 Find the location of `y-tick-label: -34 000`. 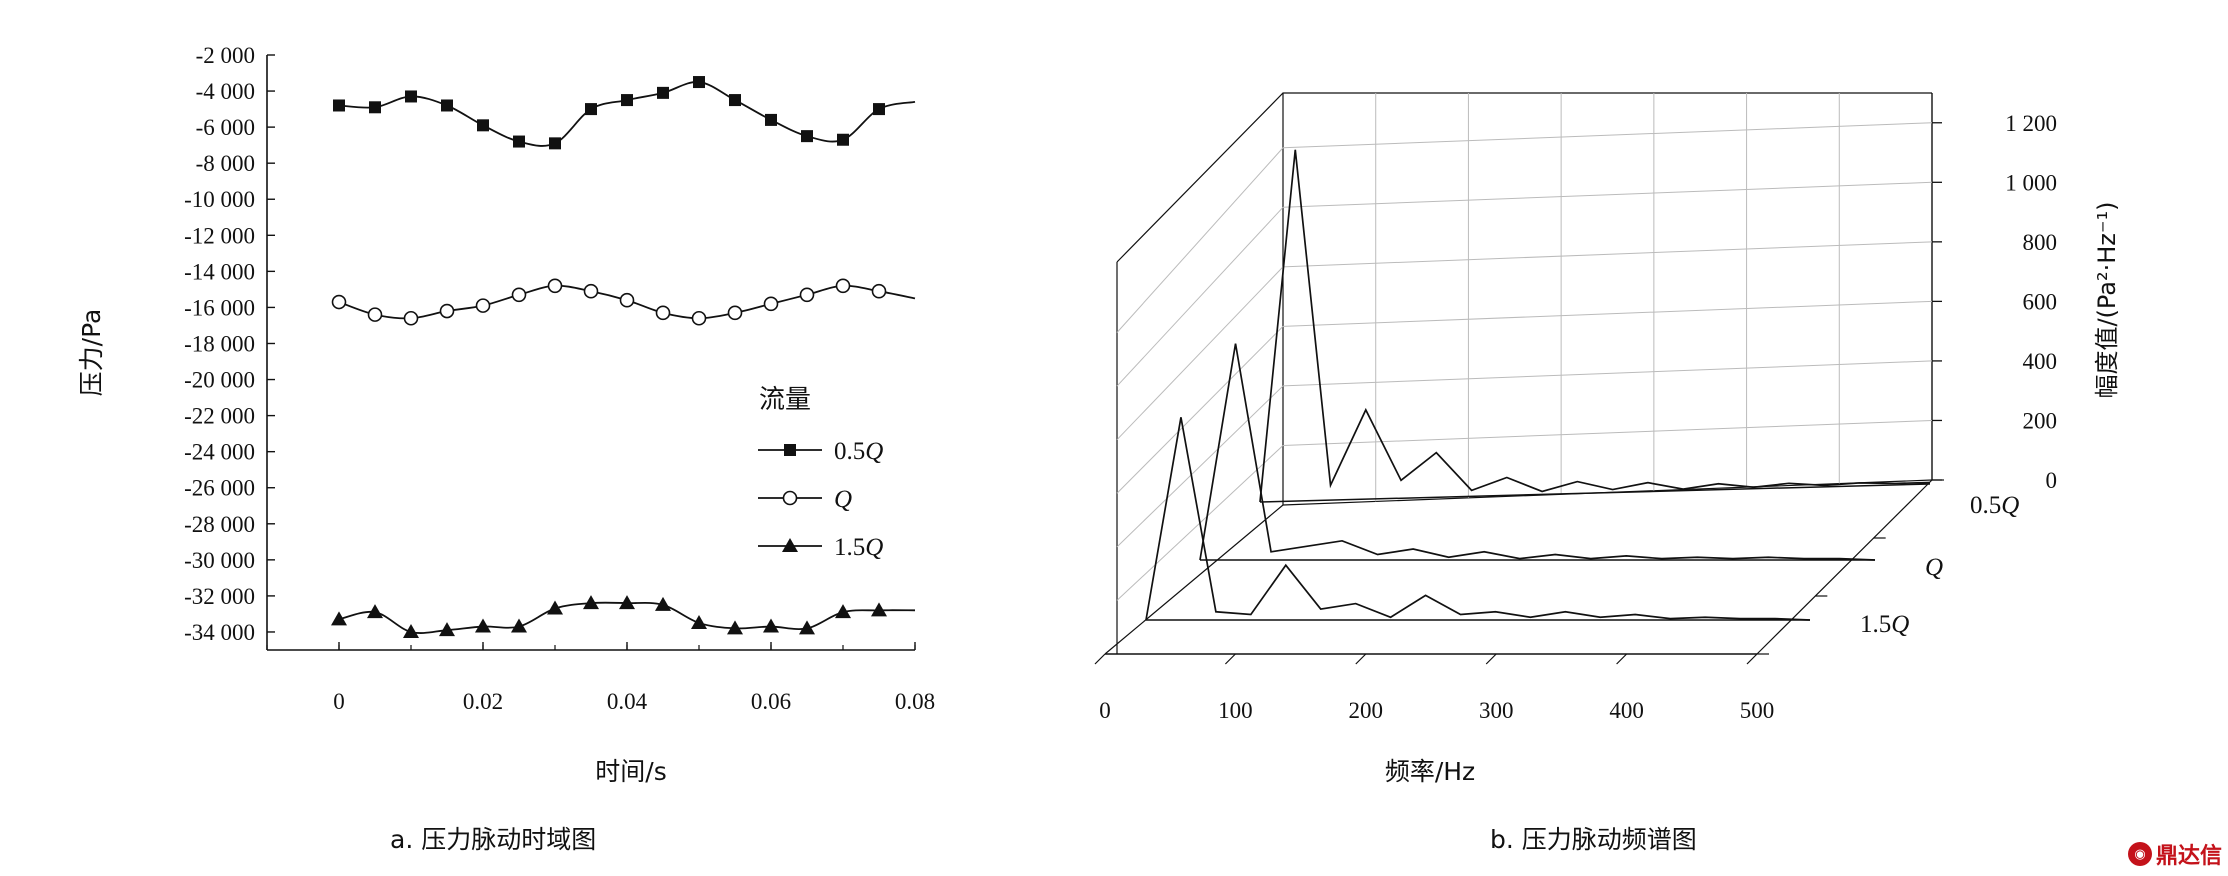

y-tick-label: -34 000 is located at coordinates (219, 632).